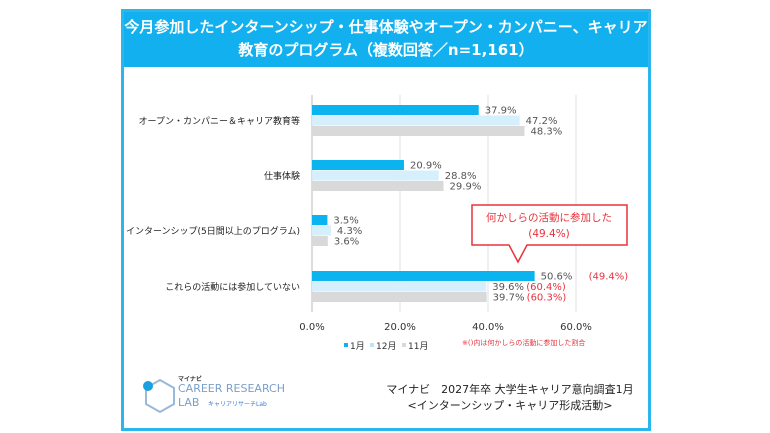 The width and height of the screenshot is (770, 433). I want to click on x-tick-label: 20.0%, so click(400, 327).